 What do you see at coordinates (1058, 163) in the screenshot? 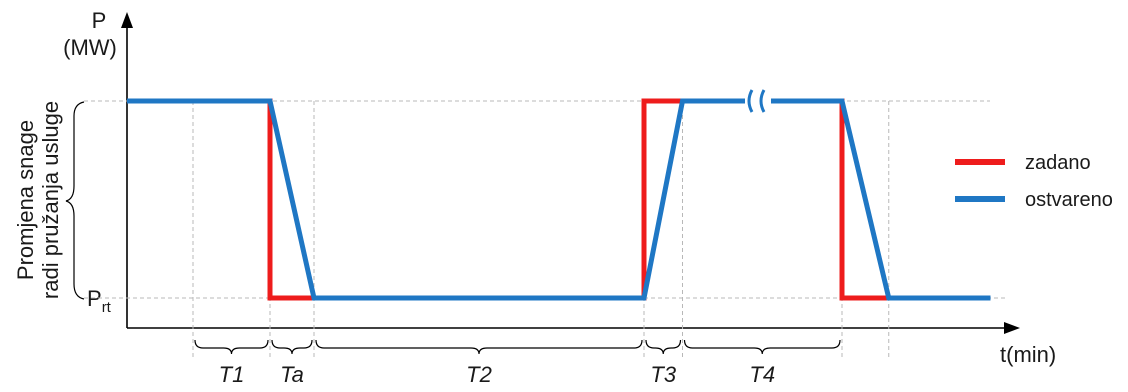
I see `legend-label-zadano: zadano` at bounding box center [1058, 163].